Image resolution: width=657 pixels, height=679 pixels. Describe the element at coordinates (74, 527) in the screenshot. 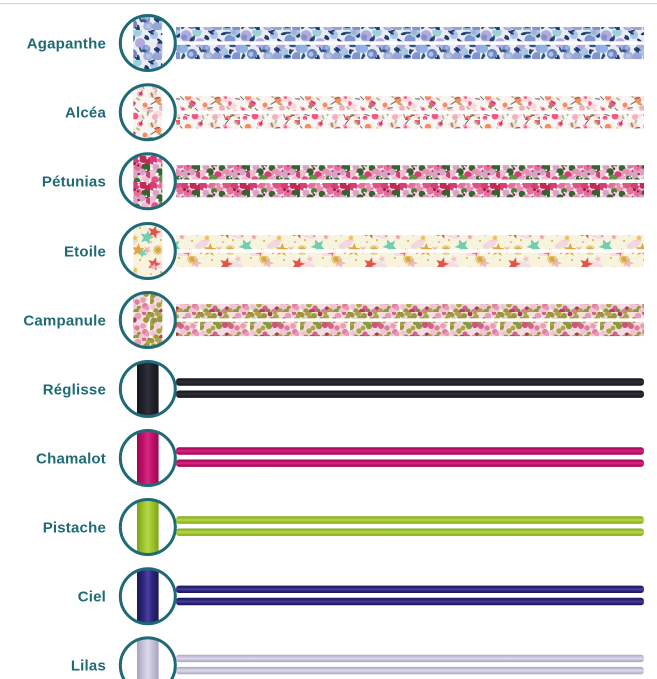

I see `svg-text: Pistache` at that location.